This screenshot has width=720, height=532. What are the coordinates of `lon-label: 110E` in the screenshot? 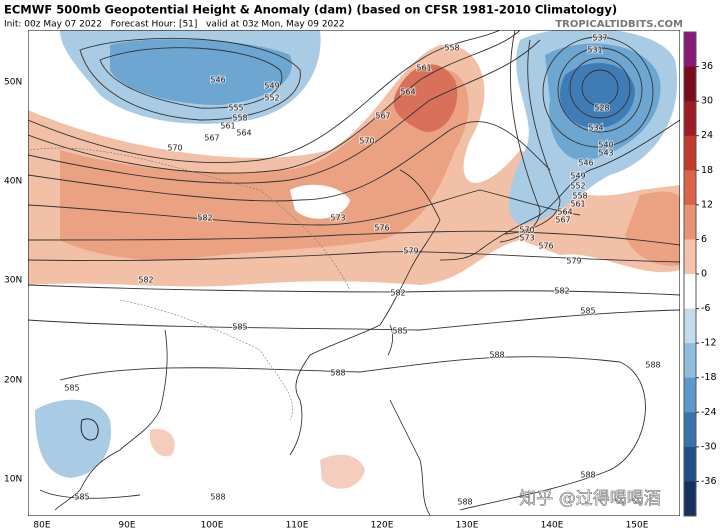 It's located at (297, 526).